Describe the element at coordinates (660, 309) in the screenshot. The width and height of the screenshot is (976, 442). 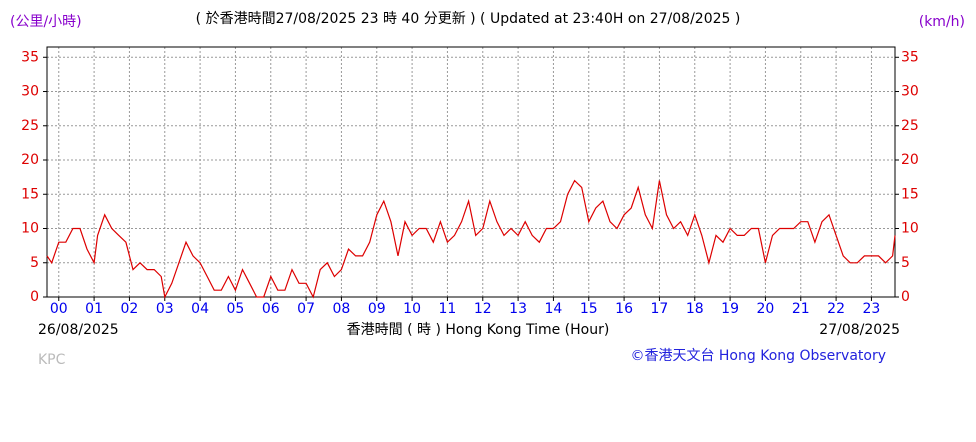
I see `x-tick-label: 17` at that location.